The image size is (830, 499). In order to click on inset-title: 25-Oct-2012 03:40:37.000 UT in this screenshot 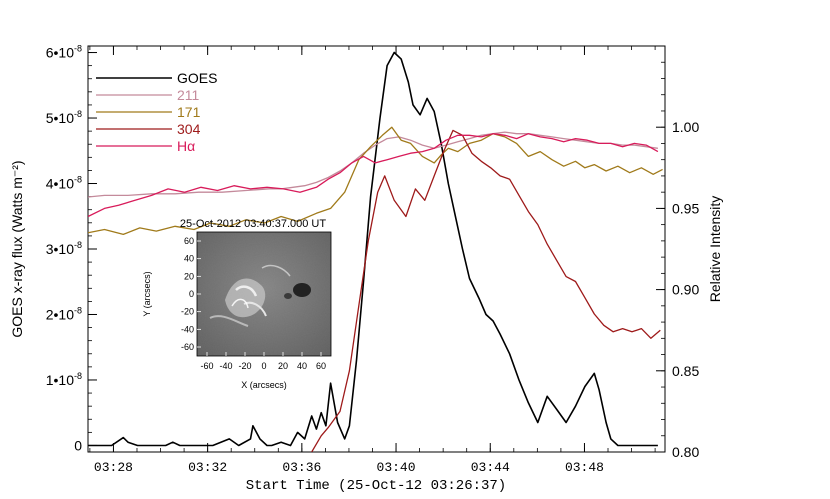, I will do `click(253, 224)`.